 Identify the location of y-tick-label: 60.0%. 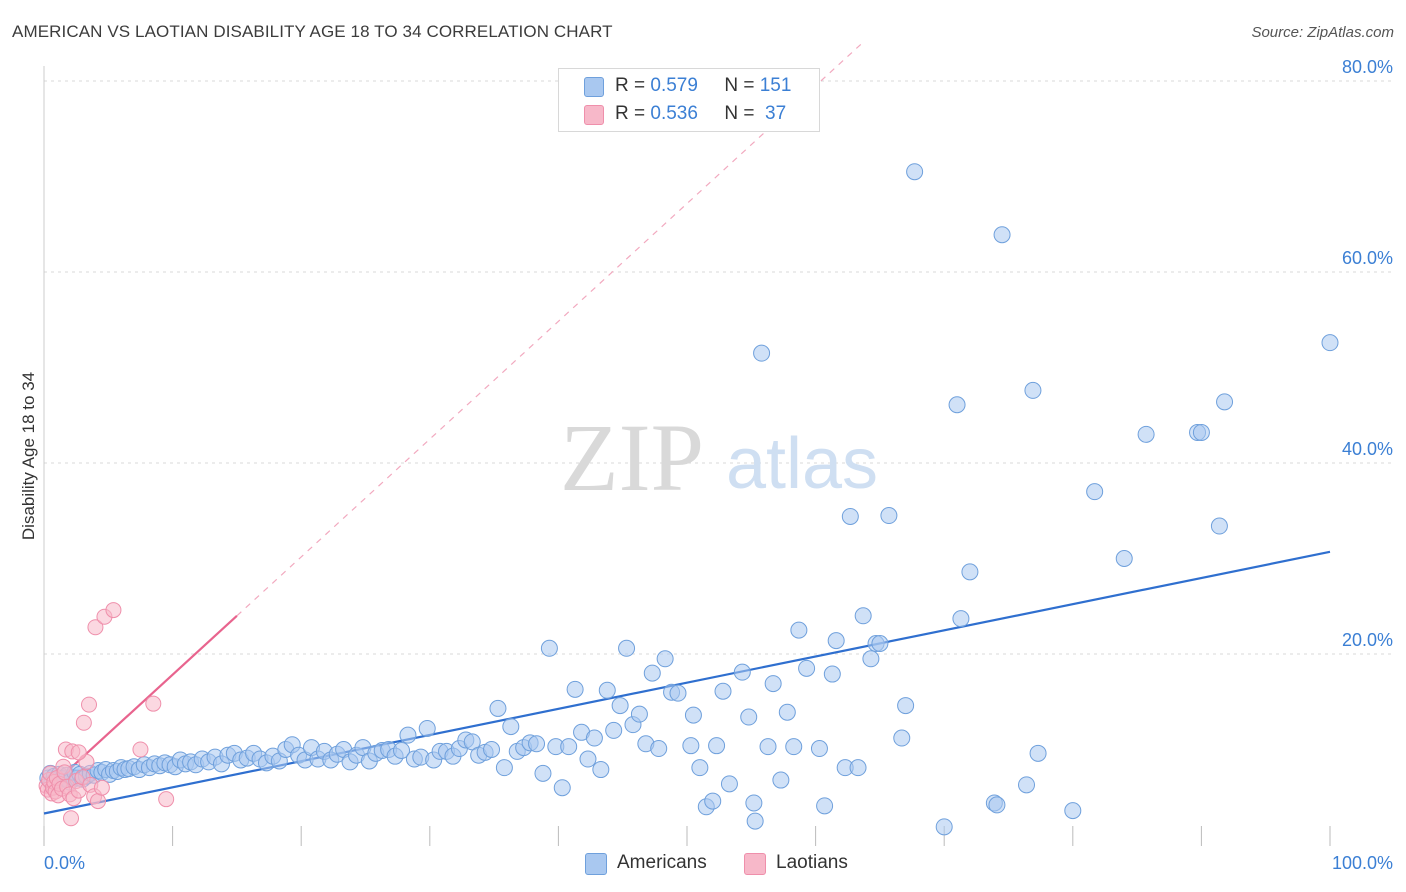
(1367, 258).